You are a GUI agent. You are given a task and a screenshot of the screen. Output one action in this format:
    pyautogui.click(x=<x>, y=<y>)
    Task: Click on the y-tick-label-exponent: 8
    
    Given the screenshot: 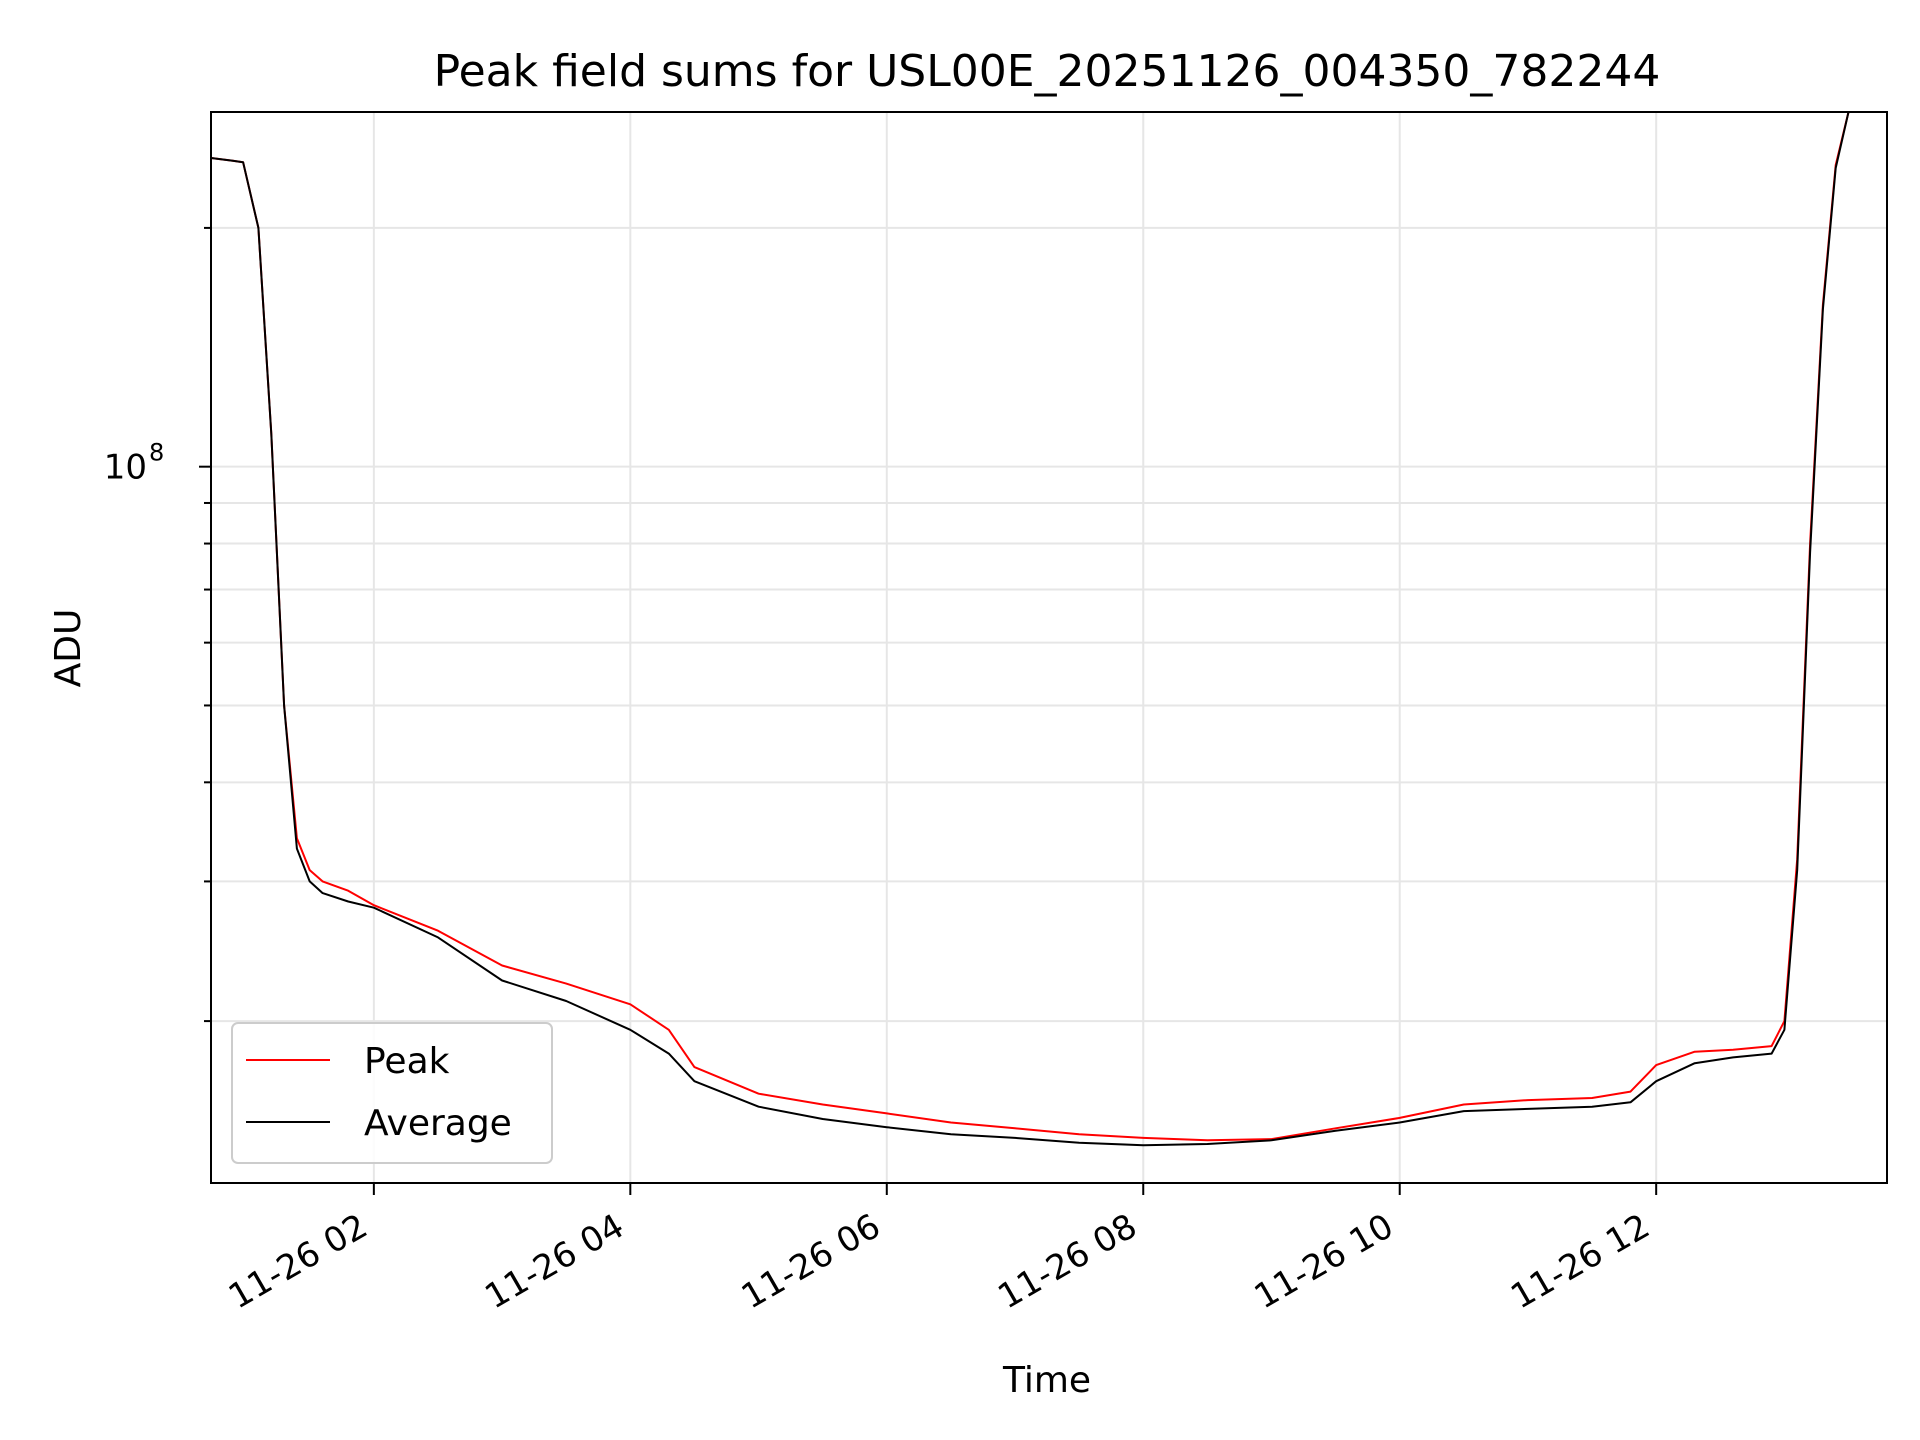 What is the action you would take?
    pyautogui.click(x=156, y=453)
    